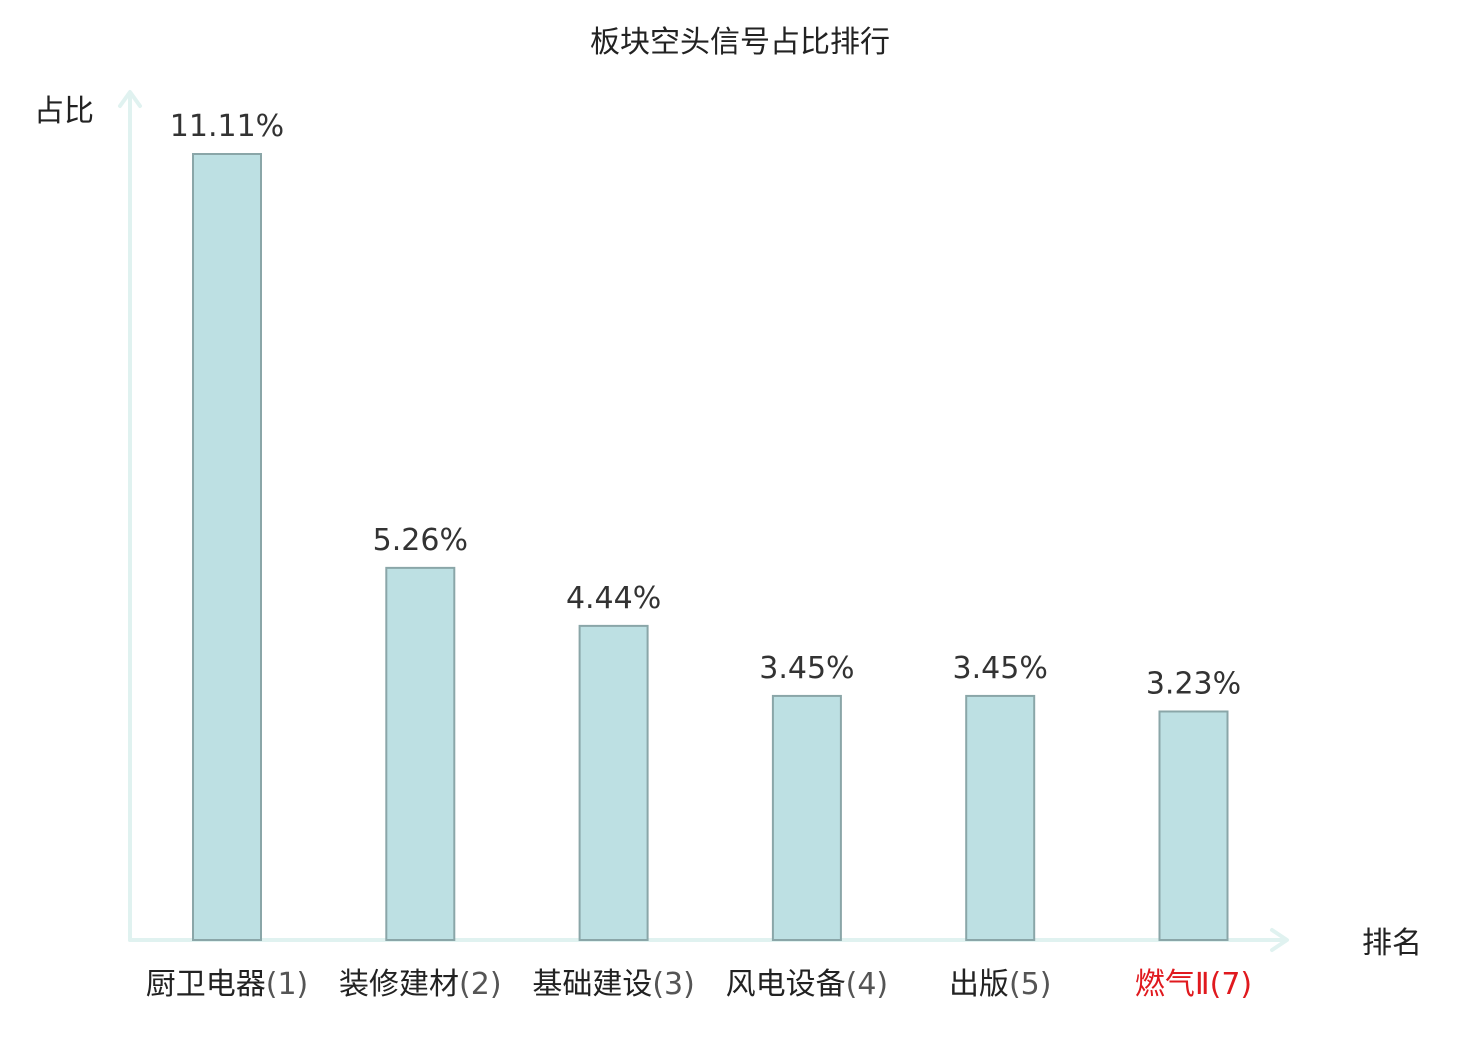 The height and width of the screenshot is (1040, 1480). I want to click on value-label-3: 4.44%, so click(613, 598).